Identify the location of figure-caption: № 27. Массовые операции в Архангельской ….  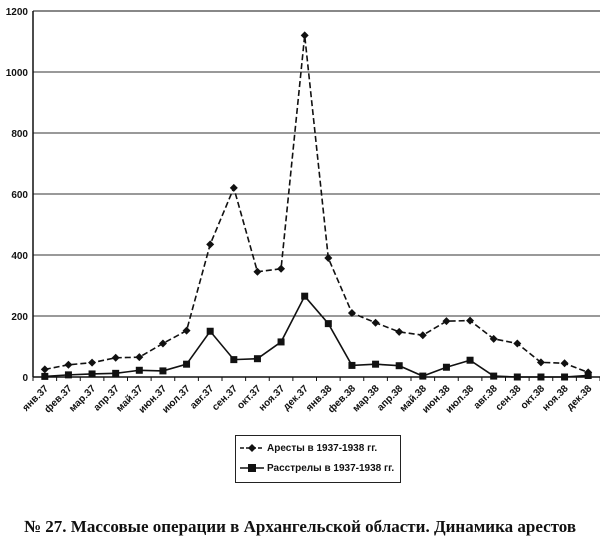
(300, 526).